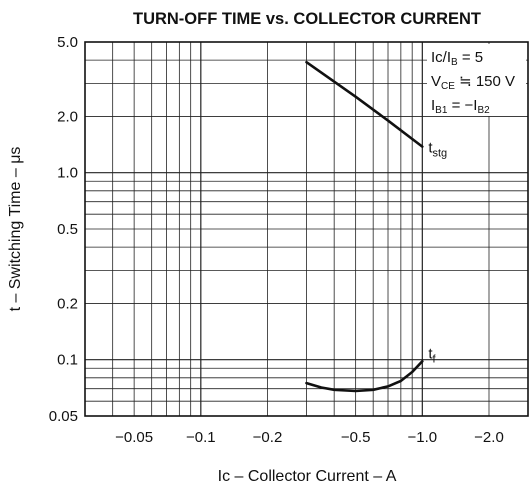 This screenshot has height=488, width=531. What do you see at coordinates (307, 476) in the screenshot?
I see `x-axis-label: Ic – Collector Current – A` at bounding box center [307, 476].